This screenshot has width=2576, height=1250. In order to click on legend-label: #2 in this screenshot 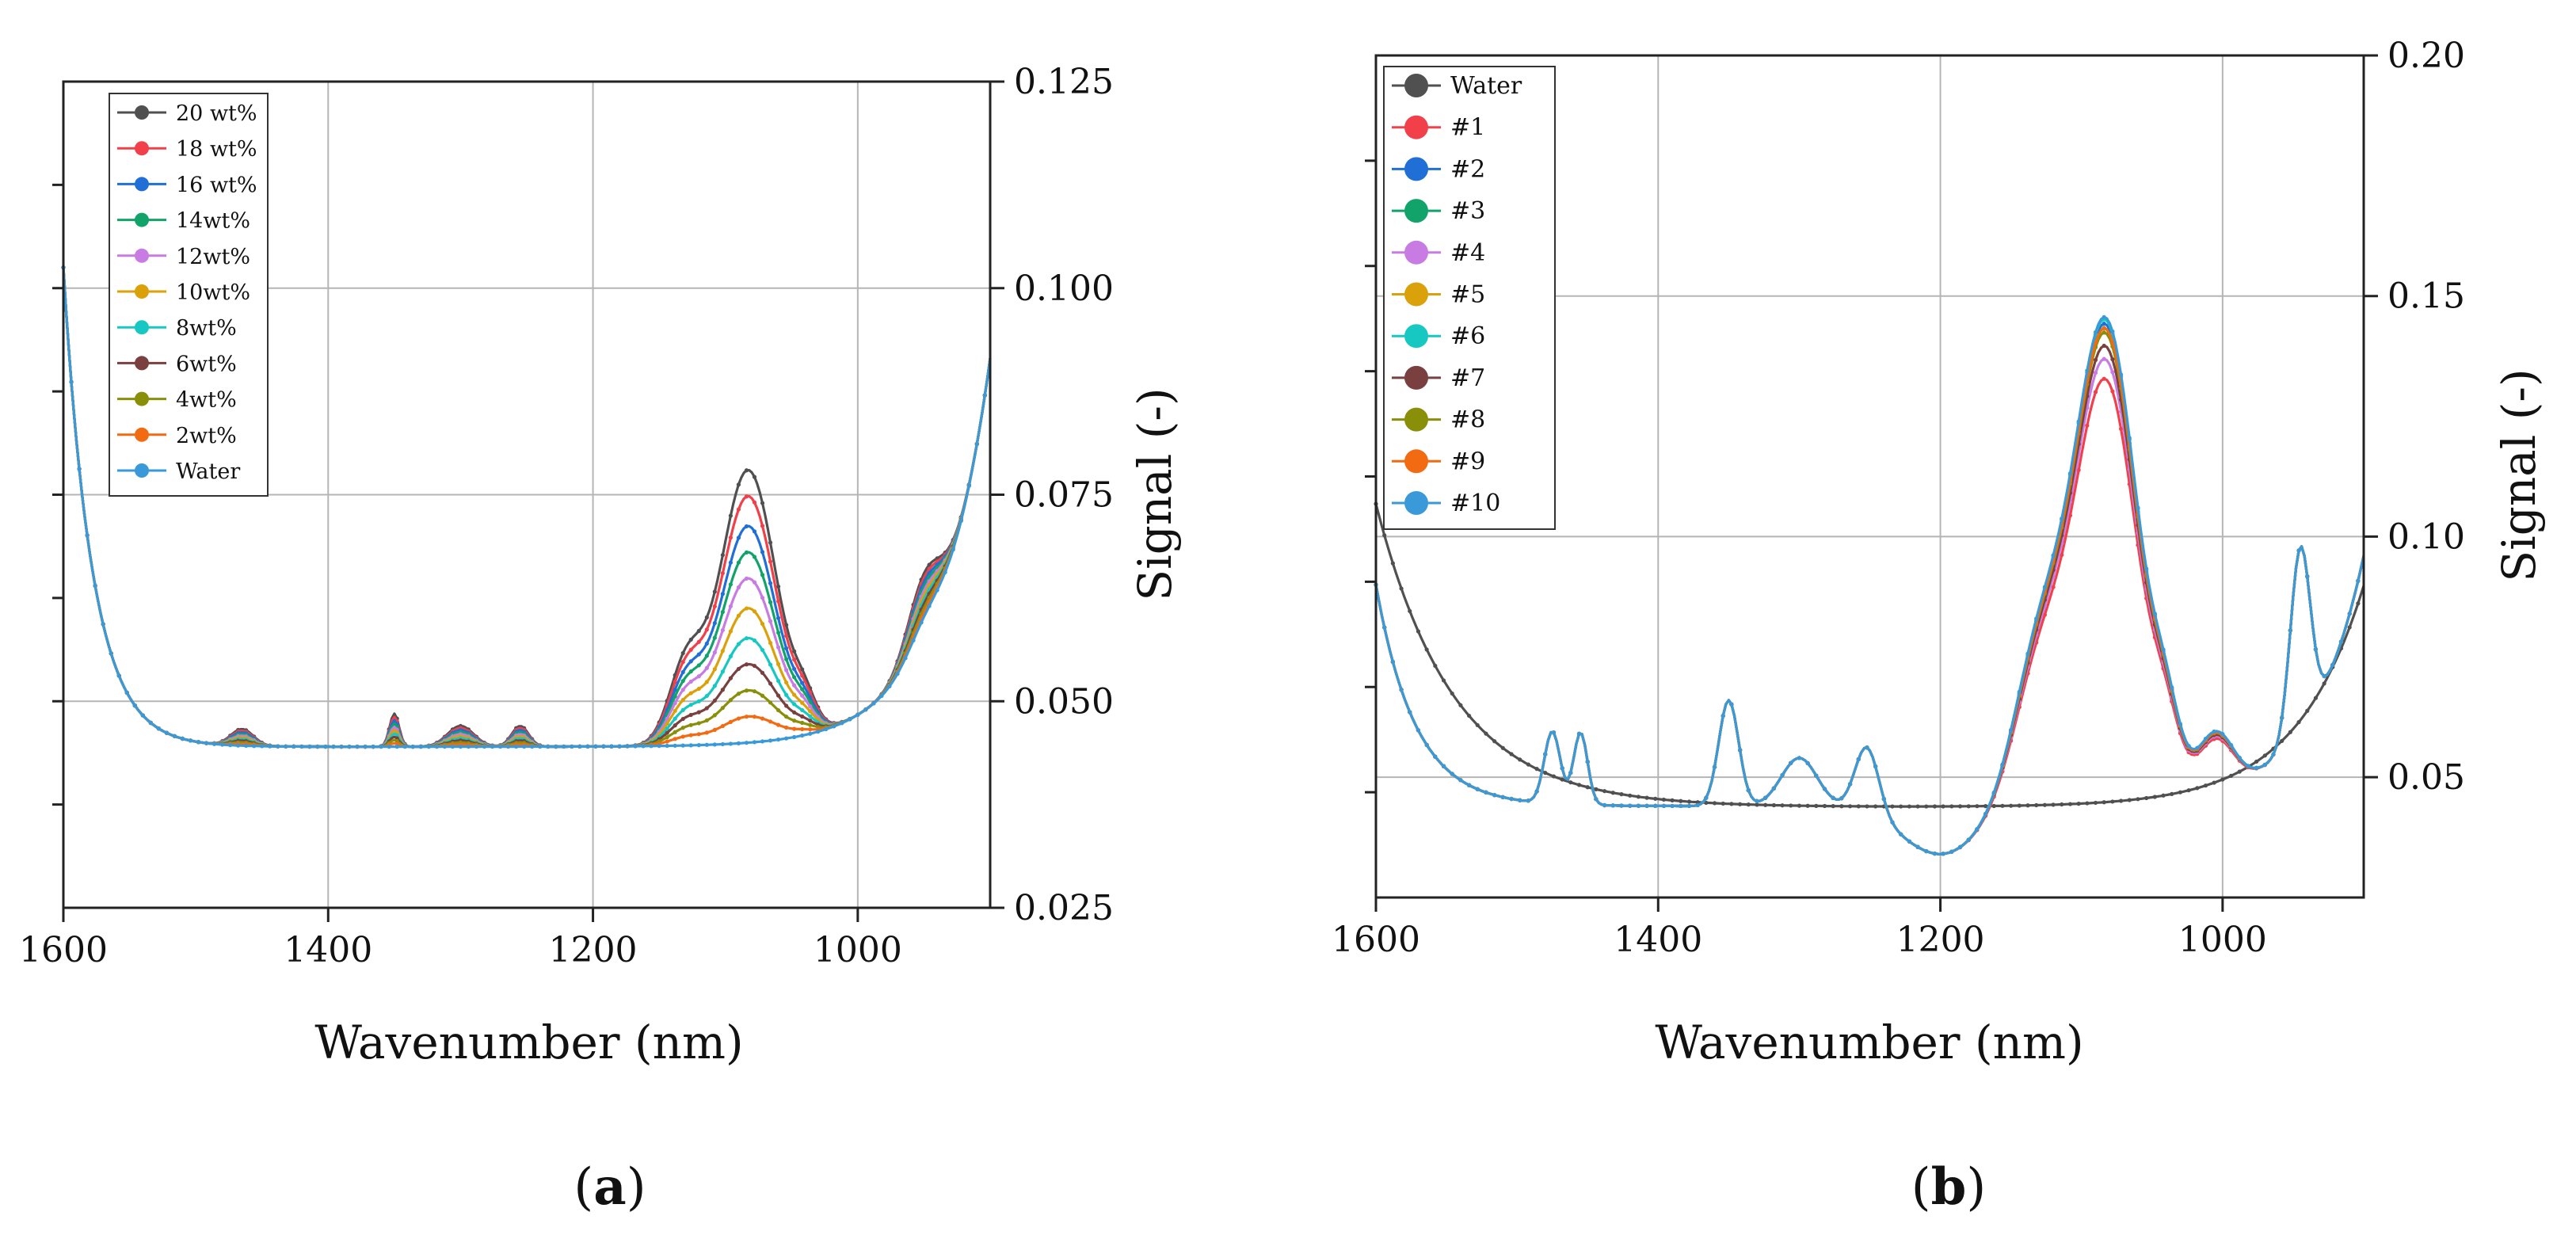, I will do `click(1468, 169)`.